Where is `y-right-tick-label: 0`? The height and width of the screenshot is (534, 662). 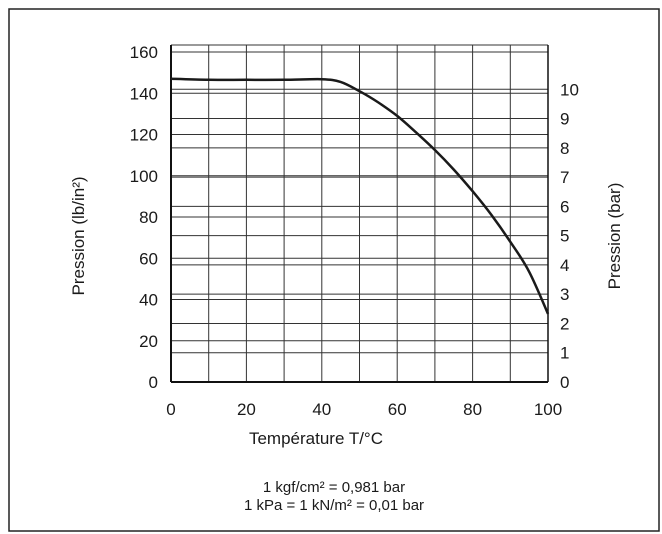 y-right-tick-label: 0 is located at coordinates (564, 382).